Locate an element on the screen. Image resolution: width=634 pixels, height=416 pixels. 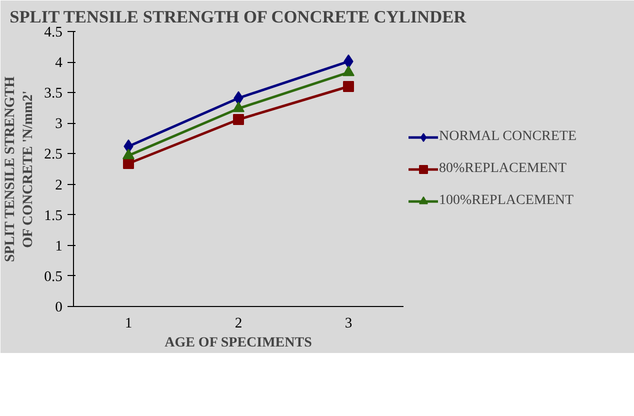
x-tick-label: 3 is located at coordinates (348, 324).